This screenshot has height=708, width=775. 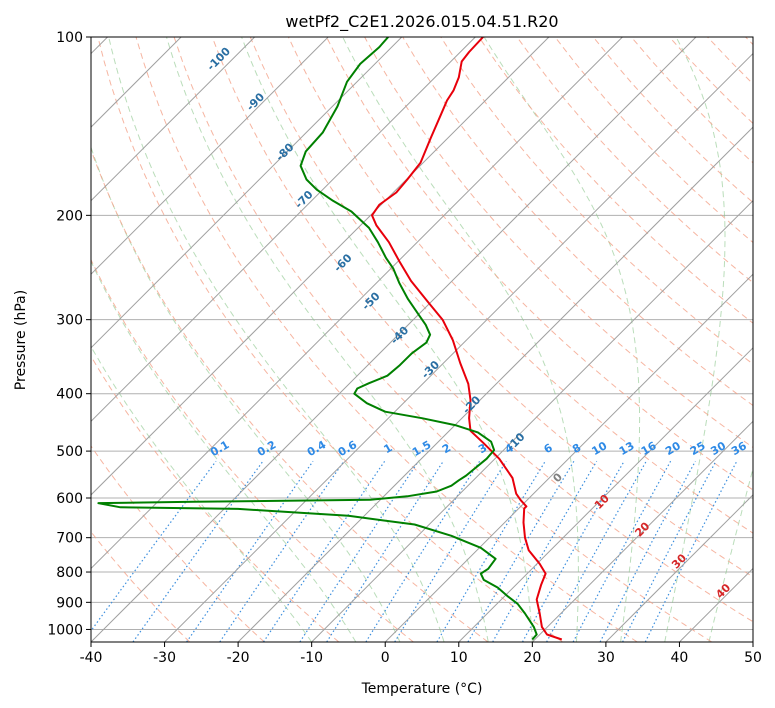 What do you see at coordinates (69, 452) in the screenshot?
I see `y-tick-label: 500` at bounding box center [69, 452].